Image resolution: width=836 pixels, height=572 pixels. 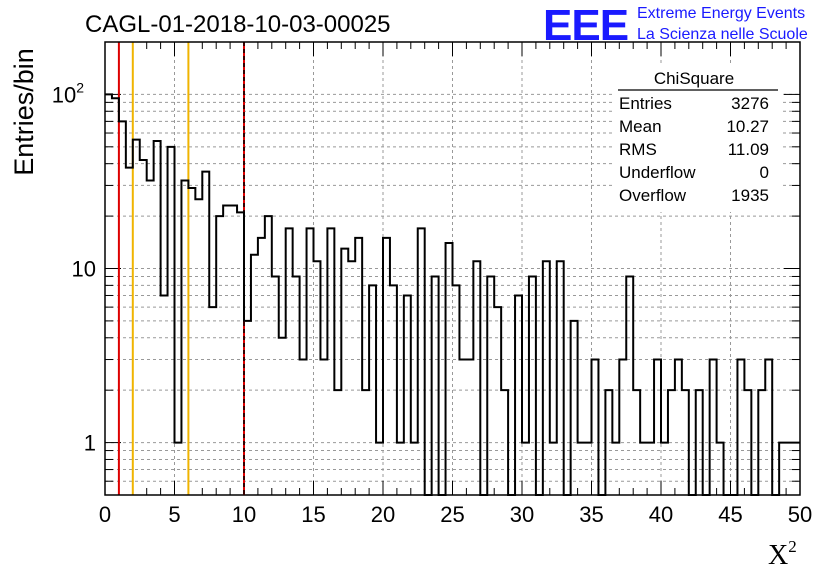 What do you see at coordinates (782, 554) in the screenshot?
I see `x-axis-label: X2` at bounding box center [782, 554].